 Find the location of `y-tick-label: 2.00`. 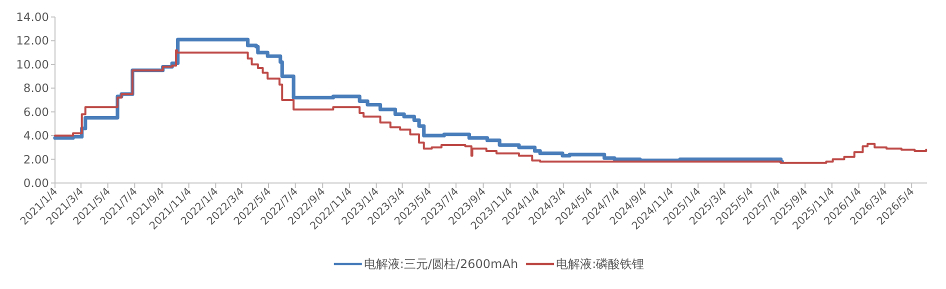

y-tick-label: 2.00 is located at coordinates (36, 159).